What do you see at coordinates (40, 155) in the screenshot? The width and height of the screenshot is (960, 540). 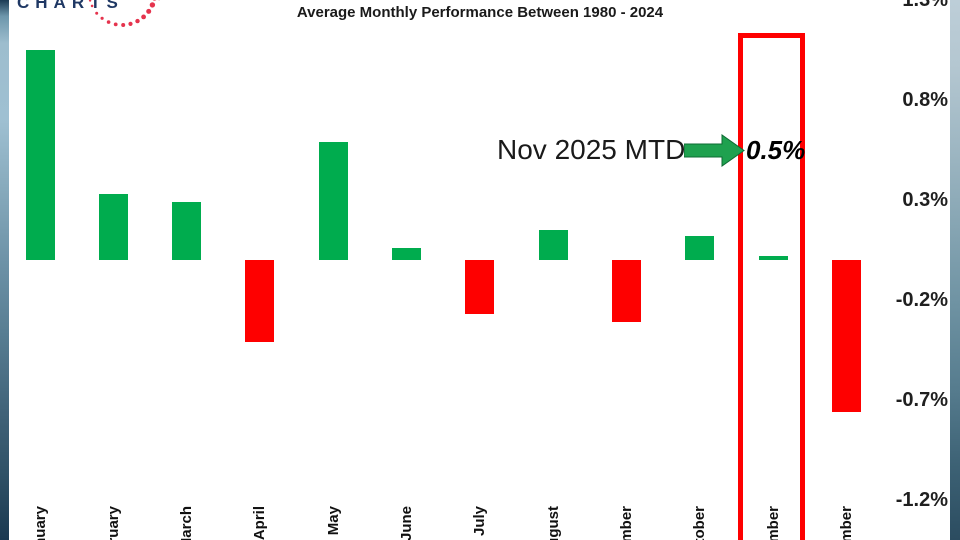 I see `bar-january` at bounding box center [40, 155].